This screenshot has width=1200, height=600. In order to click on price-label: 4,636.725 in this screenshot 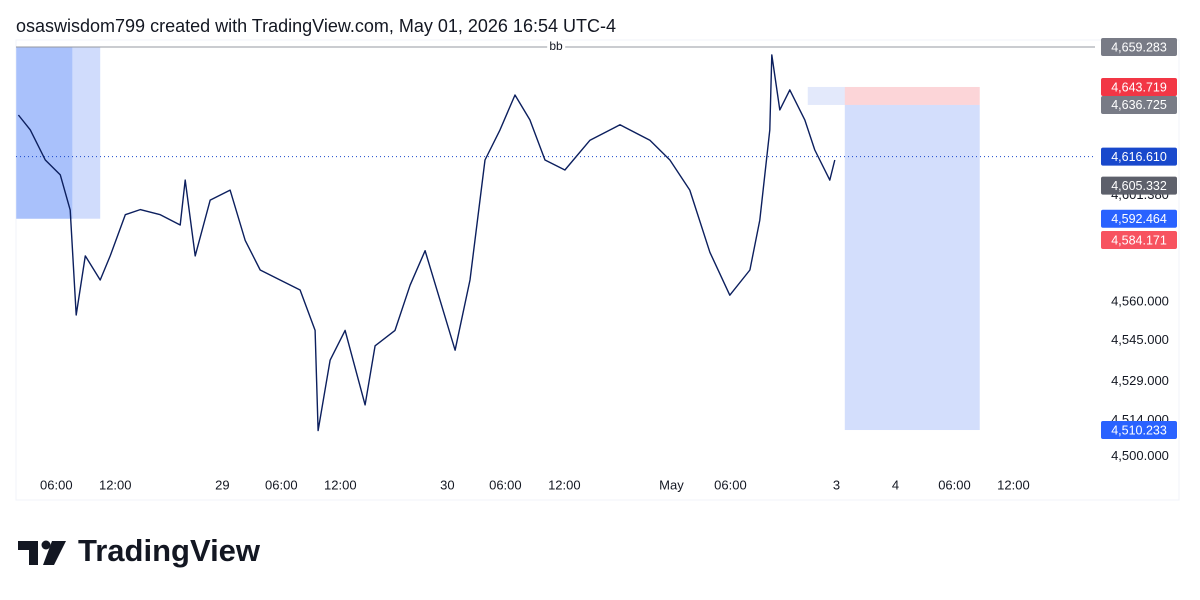, I will do `click(1139, 105)`.